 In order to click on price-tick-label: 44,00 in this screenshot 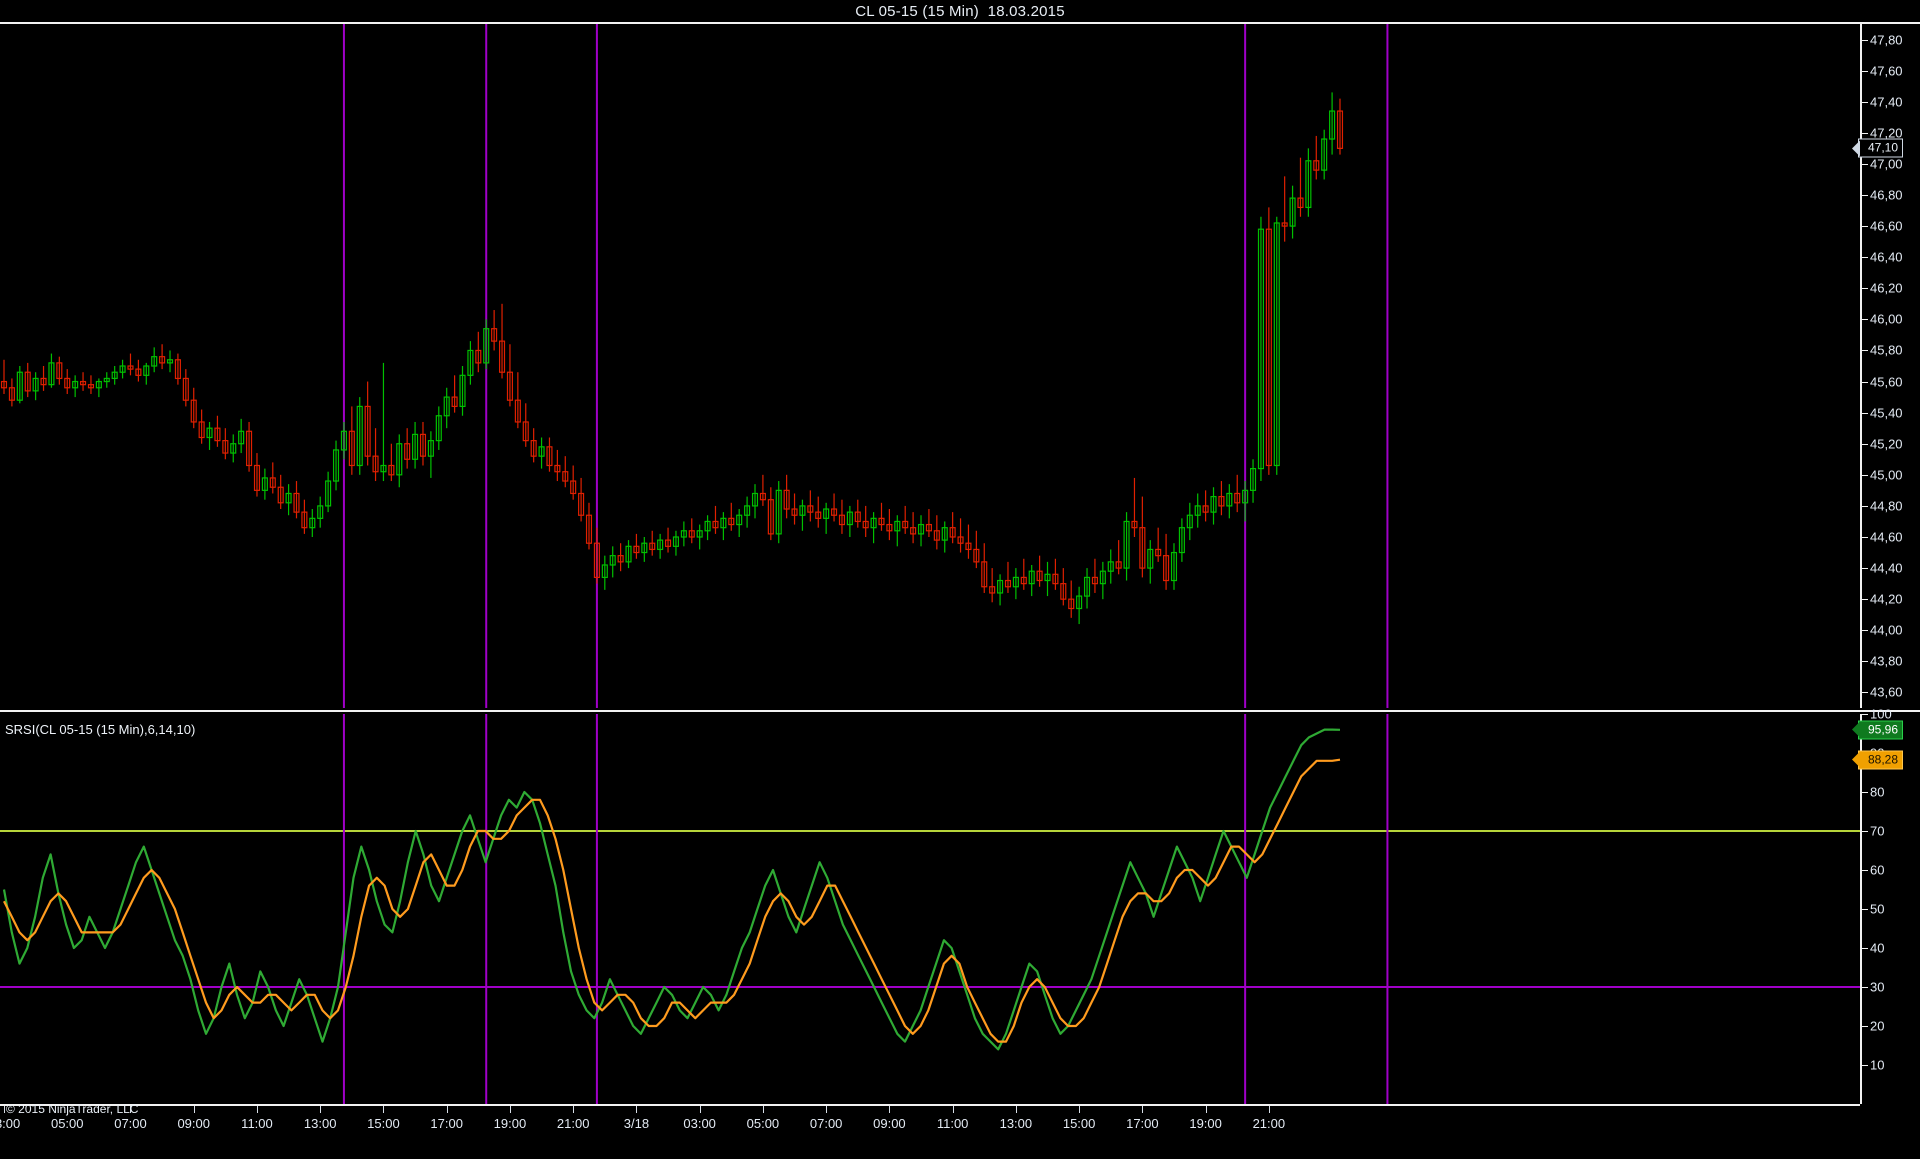, I will do `click(1886, 630)`.